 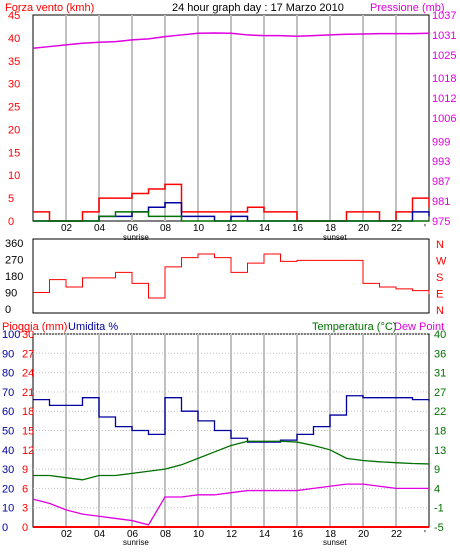 I want to click on direction-tick-label: 0, so click(x=8, y=310).